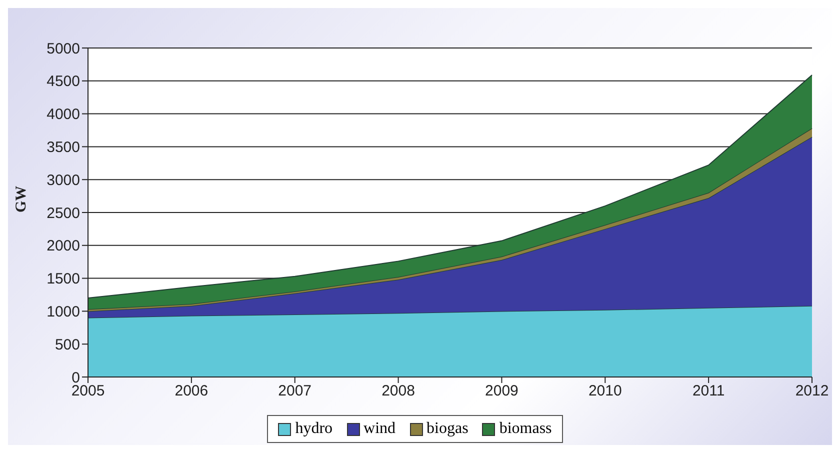  What do you see at coordinates (63, 115) in the screenshot?
I see `y-tick-label: 4000` at bounding box center [63, 115].